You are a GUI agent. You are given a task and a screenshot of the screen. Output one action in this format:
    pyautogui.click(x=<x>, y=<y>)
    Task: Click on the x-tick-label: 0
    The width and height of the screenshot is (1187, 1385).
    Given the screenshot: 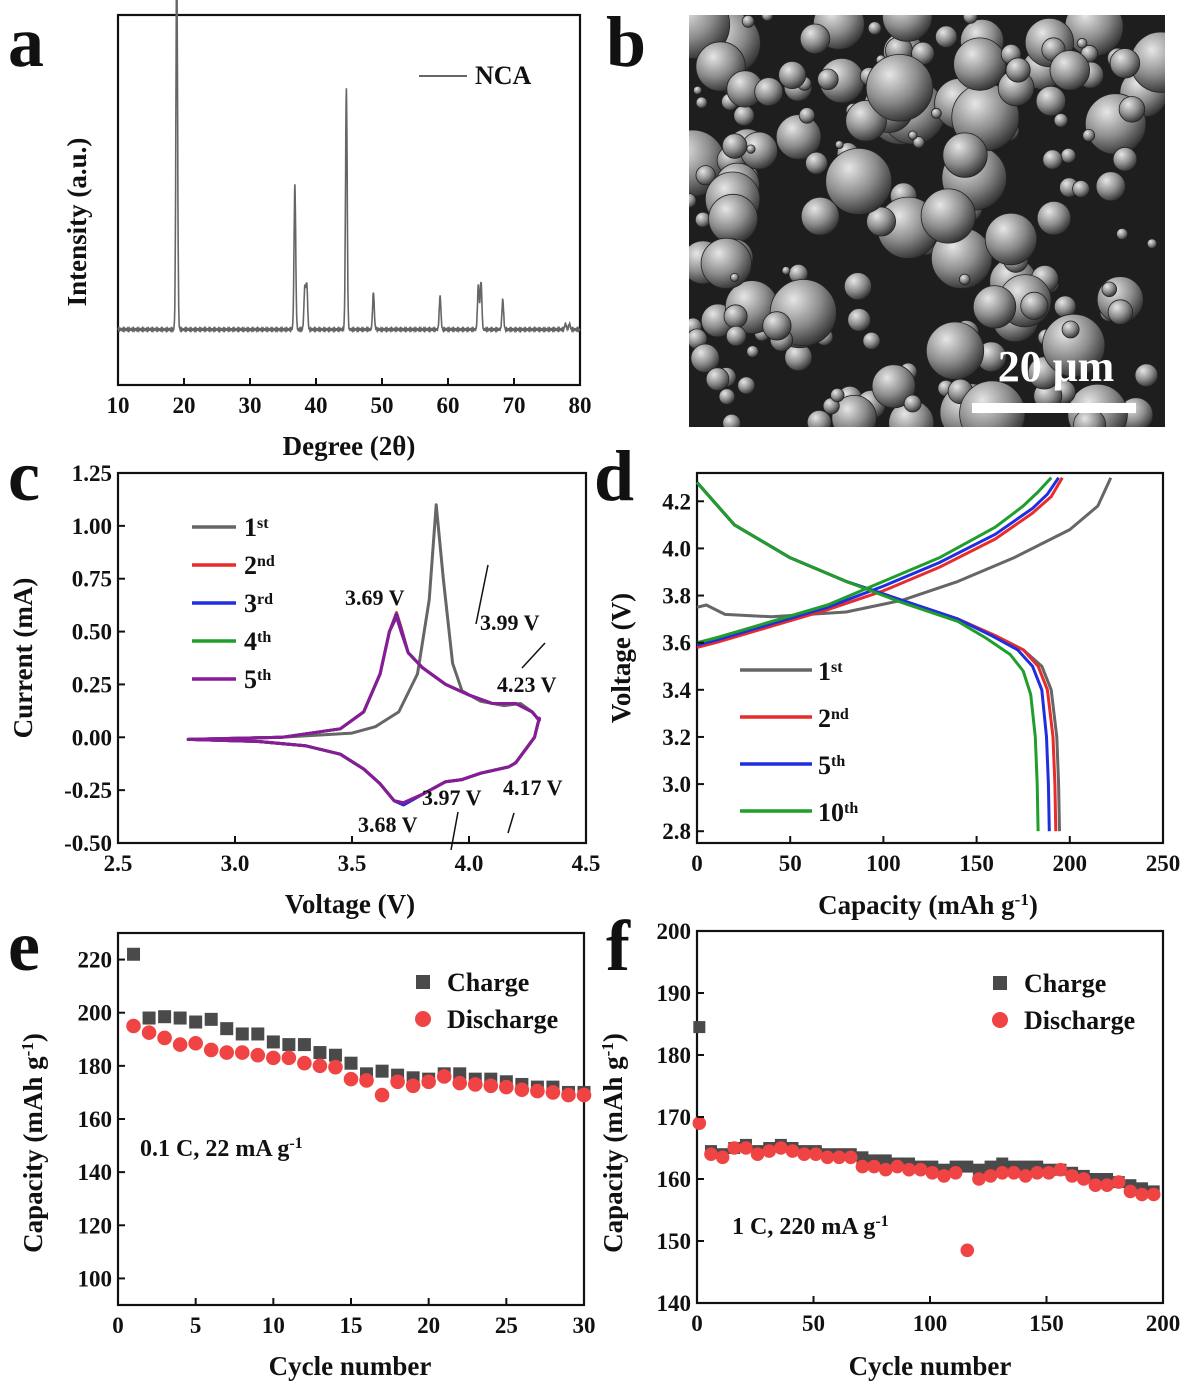 What is the action you would take?
    pyautogui.click(x=697, y=863)
    